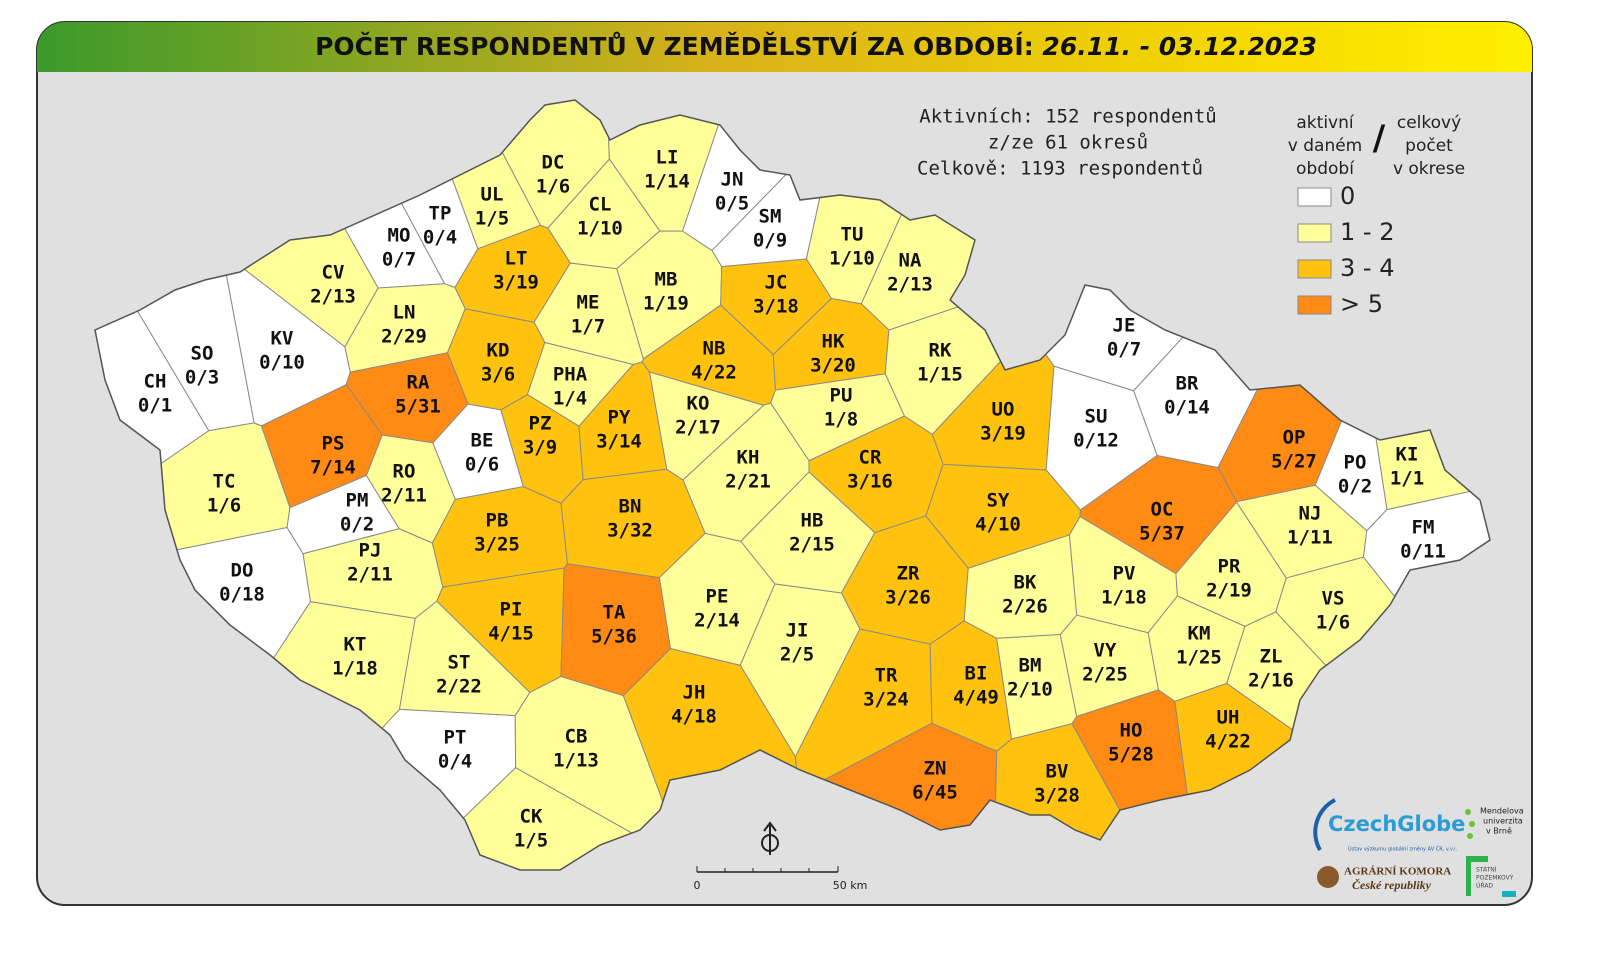 The width and height of the screenshot is (1600, 954). What do you see at coordinates (1392, 884) in the screenshot?
I see `logo-komora: České republiky` at bounding box center [1392, 884].